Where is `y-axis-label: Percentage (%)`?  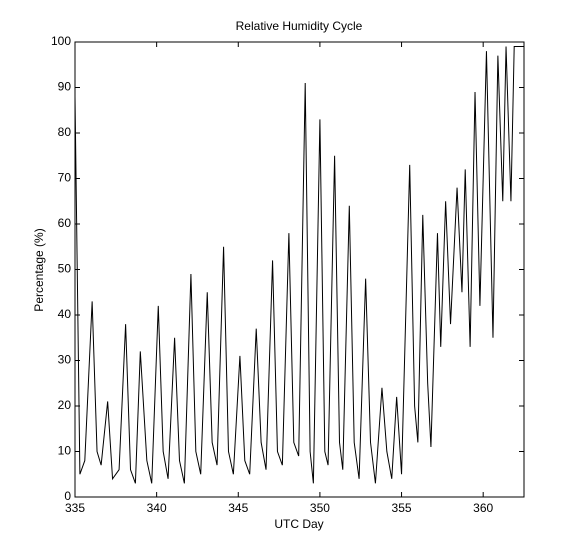 y-axis-label: Percentage (%) is located at coordinates (39, 269).